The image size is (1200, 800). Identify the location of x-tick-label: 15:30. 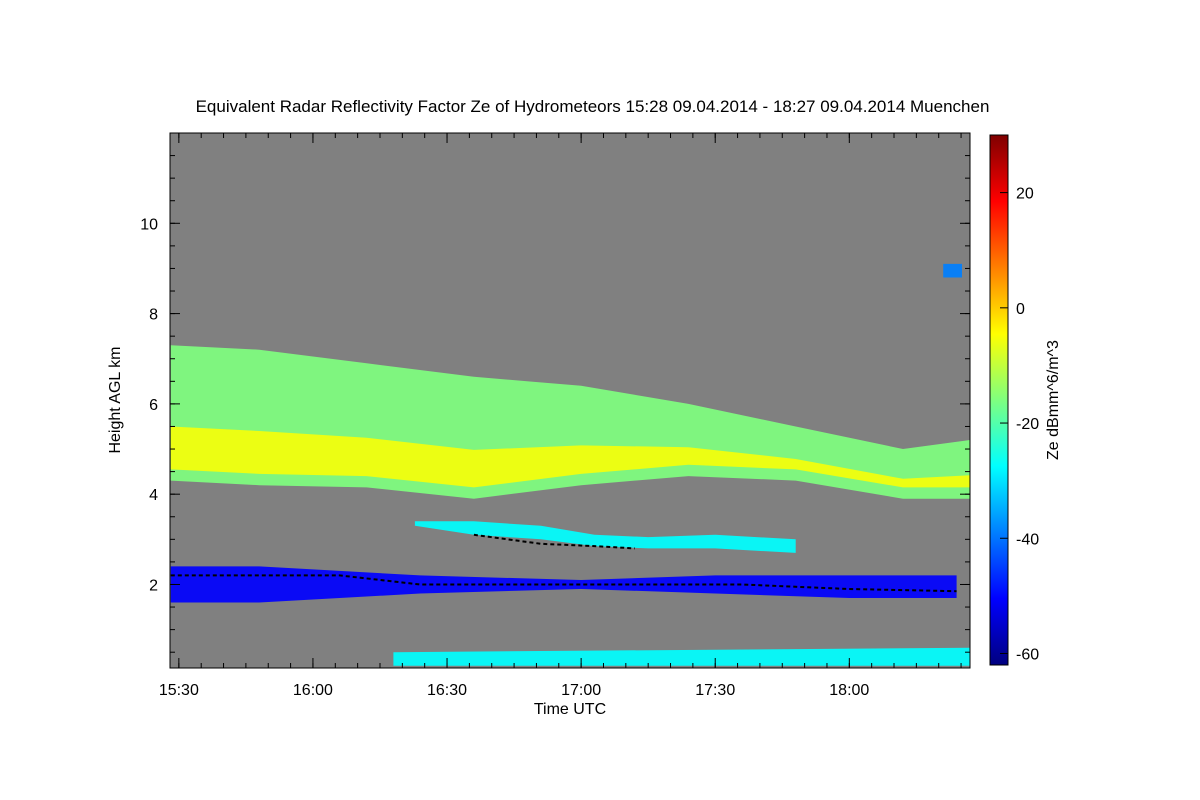
(179, 690).